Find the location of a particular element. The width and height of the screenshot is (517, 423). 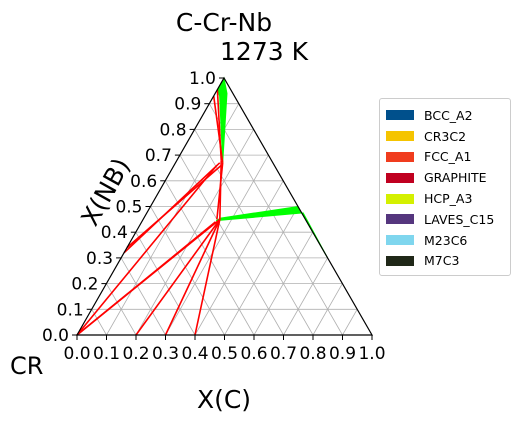

legend-item: FCC_A1 is located at coordinates (448, 157).